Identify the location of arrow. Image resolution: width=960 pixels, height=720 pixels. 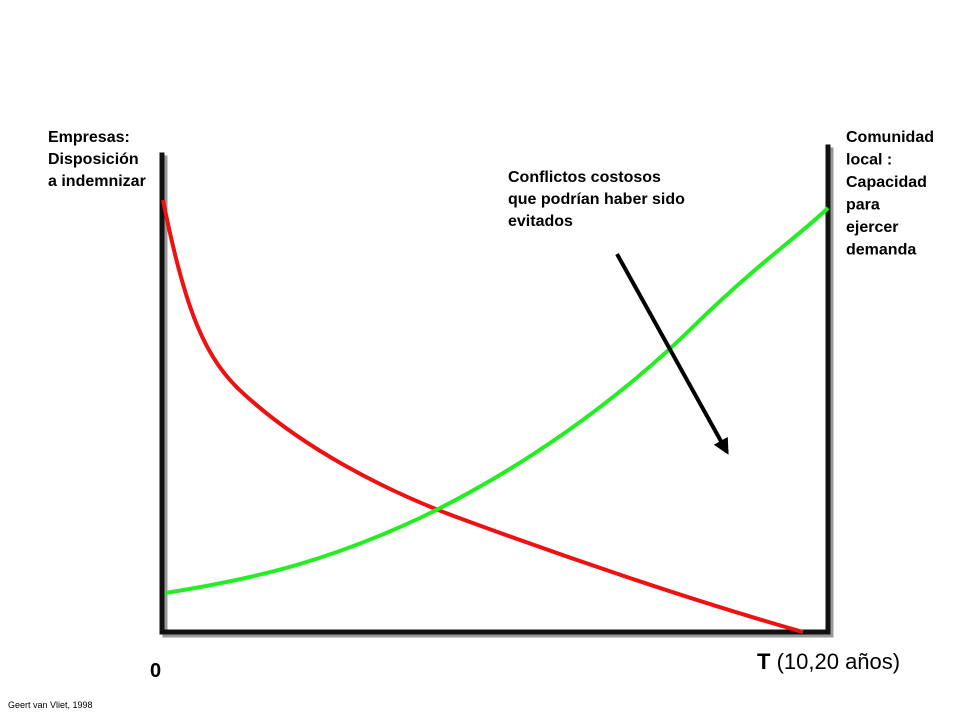
(672, 354).